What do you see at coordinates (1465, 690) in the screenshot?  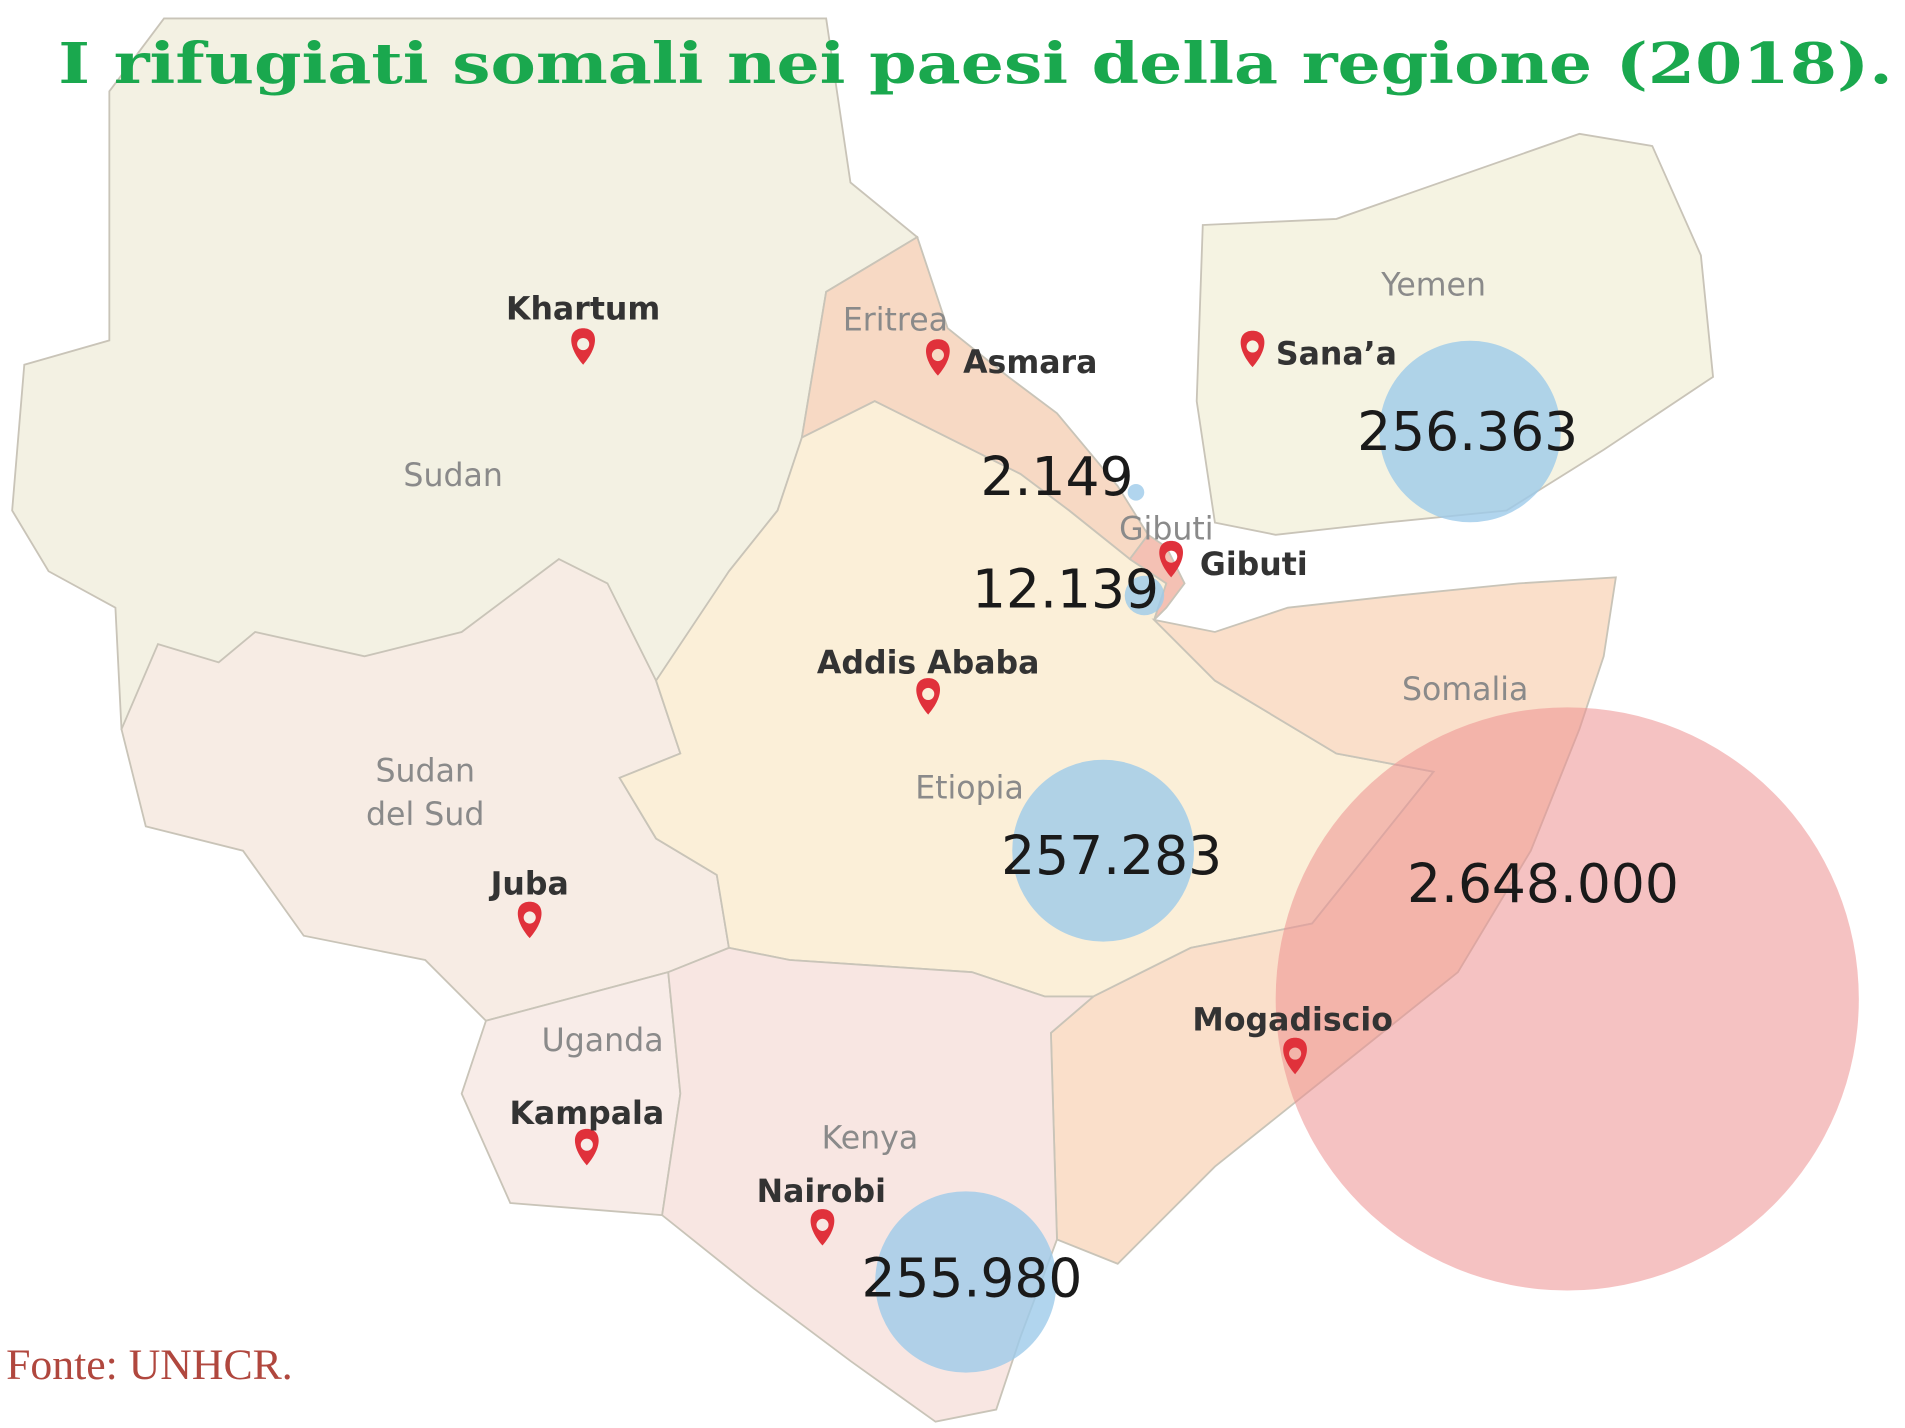 I see `country-label: Somalia` at bounding box center [1465, 690].